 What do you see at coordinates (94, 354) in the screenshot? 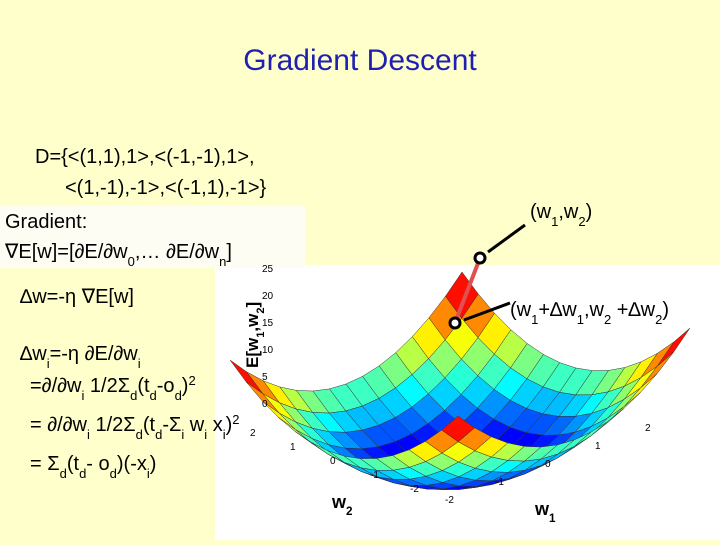
I see `text-part: =-η ∂E/∂w` at bounding box center [94, 354].